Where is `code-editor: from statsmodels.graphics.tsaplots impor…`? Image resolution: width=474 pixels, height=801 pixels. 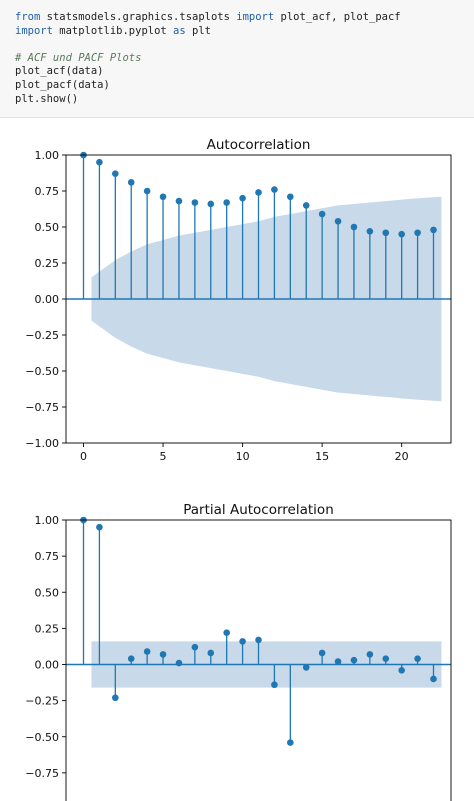 code-editor: from statsmodels.graphics.tsaplots impor… is located at coordinates (208, 58).